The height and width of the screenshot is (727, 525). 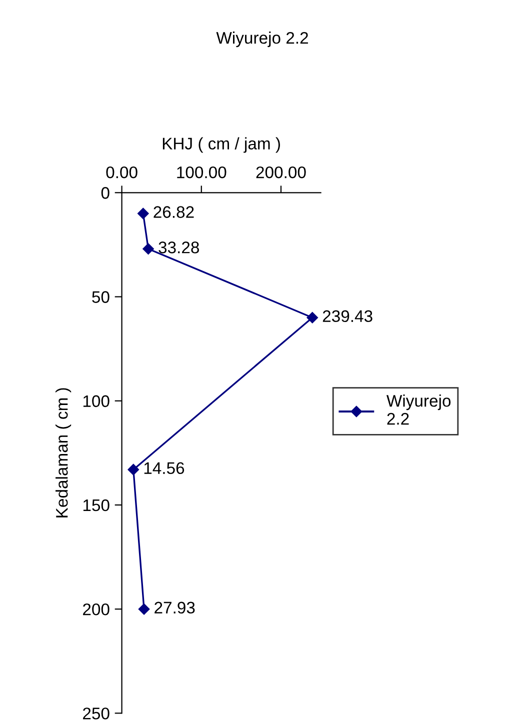 What do you see at coordinates (174, 212) in the screenshot?
I see `data-label: 26.82` at bounding box center [174, 212].